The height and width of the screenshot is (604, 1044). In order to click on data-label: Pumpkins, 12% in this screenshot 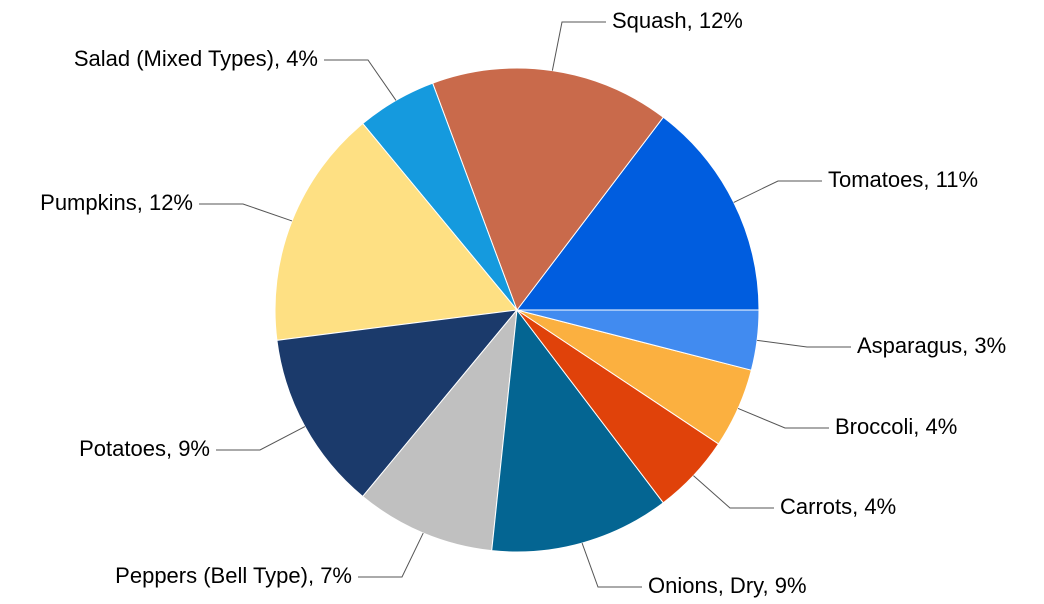, I will do `click(116, 202)`.